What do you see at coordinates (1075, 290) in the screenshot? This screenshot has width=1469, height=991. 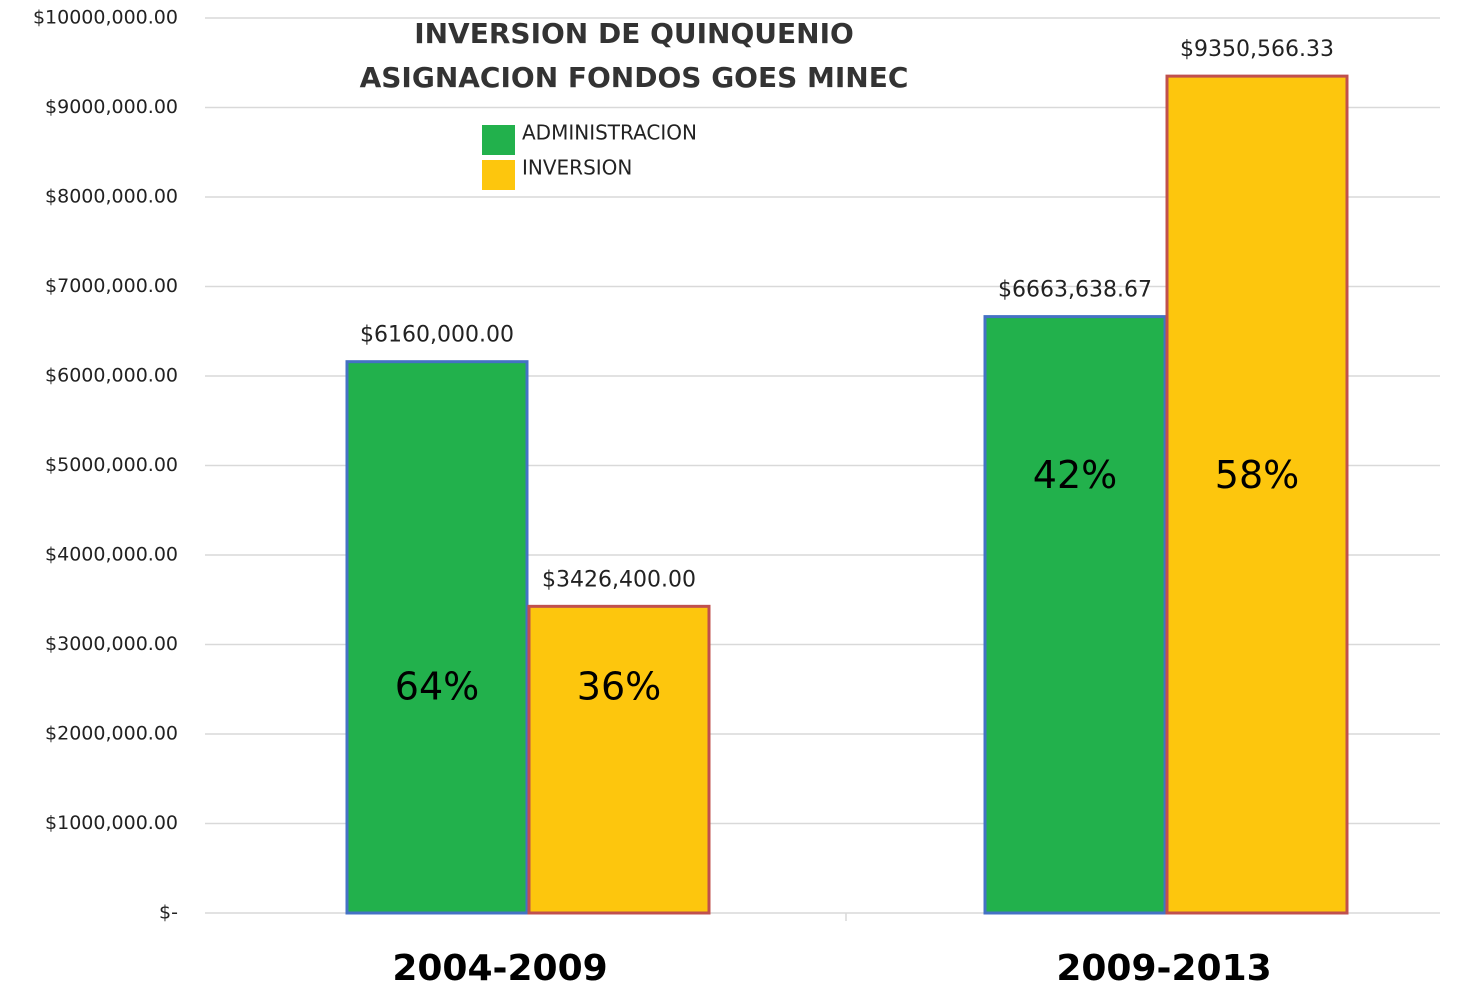 I see `value-label: $6663,638.67` at bounding box center [1075, 290].